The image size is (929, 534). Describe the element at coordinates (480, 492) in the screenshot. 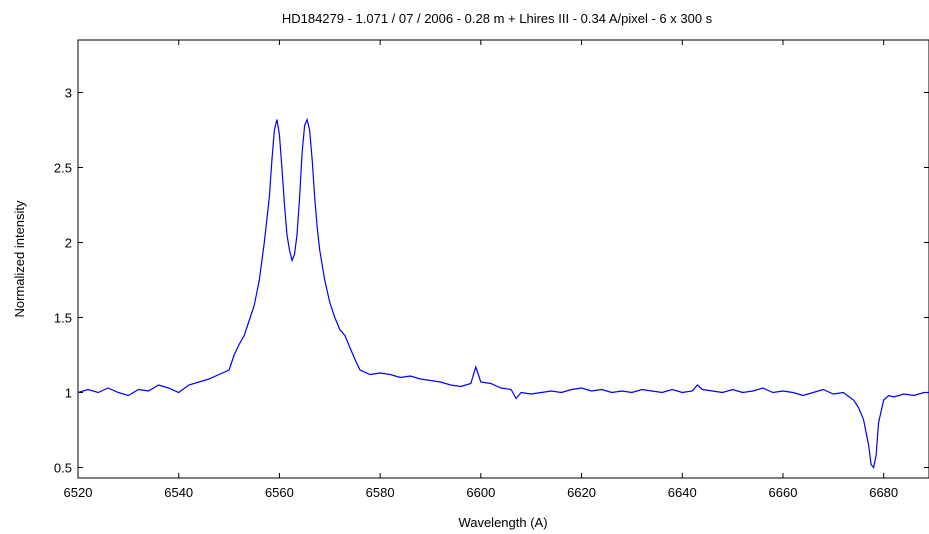

I see `x-tick-label: 6600` at that location.